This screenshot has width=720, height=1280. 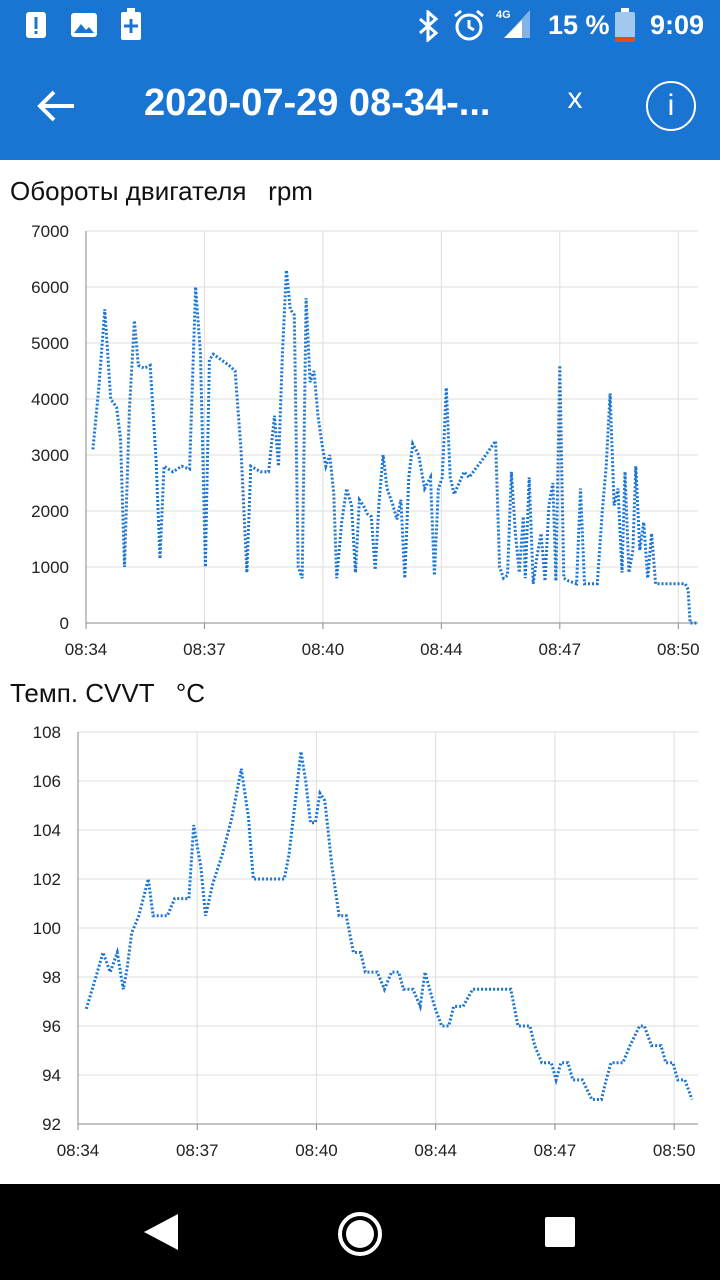 I want to click on cvvt-ytick-label: 100, so click(x=47, y=928).